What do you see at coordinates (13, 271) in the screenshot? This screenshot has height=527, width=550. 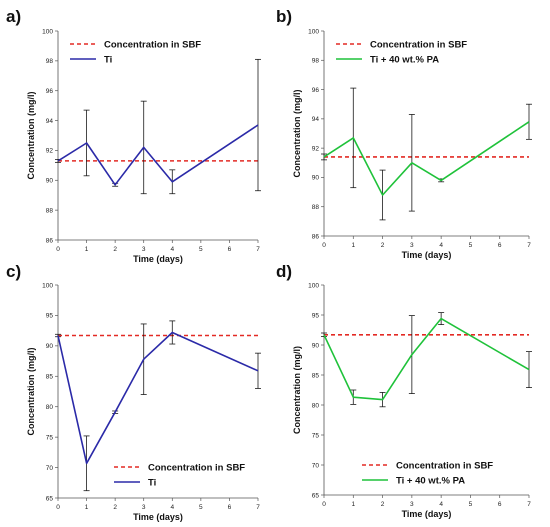 I see `panel-letter: c)` at bounding box center [13, 271].